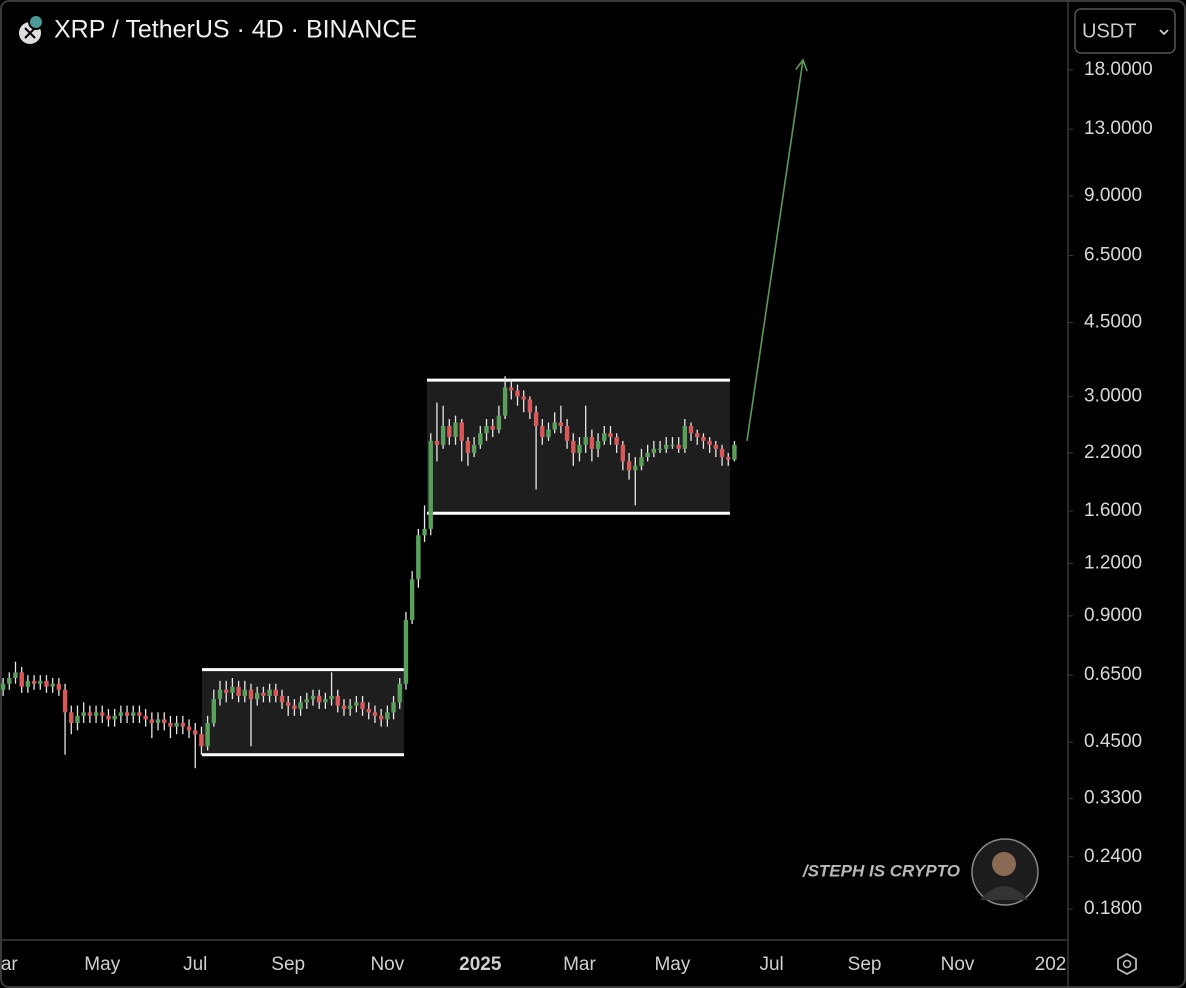  Describe the element at coordinates (1051, 964) in the screenshot. I see `x-tick-label: 202` at that location.